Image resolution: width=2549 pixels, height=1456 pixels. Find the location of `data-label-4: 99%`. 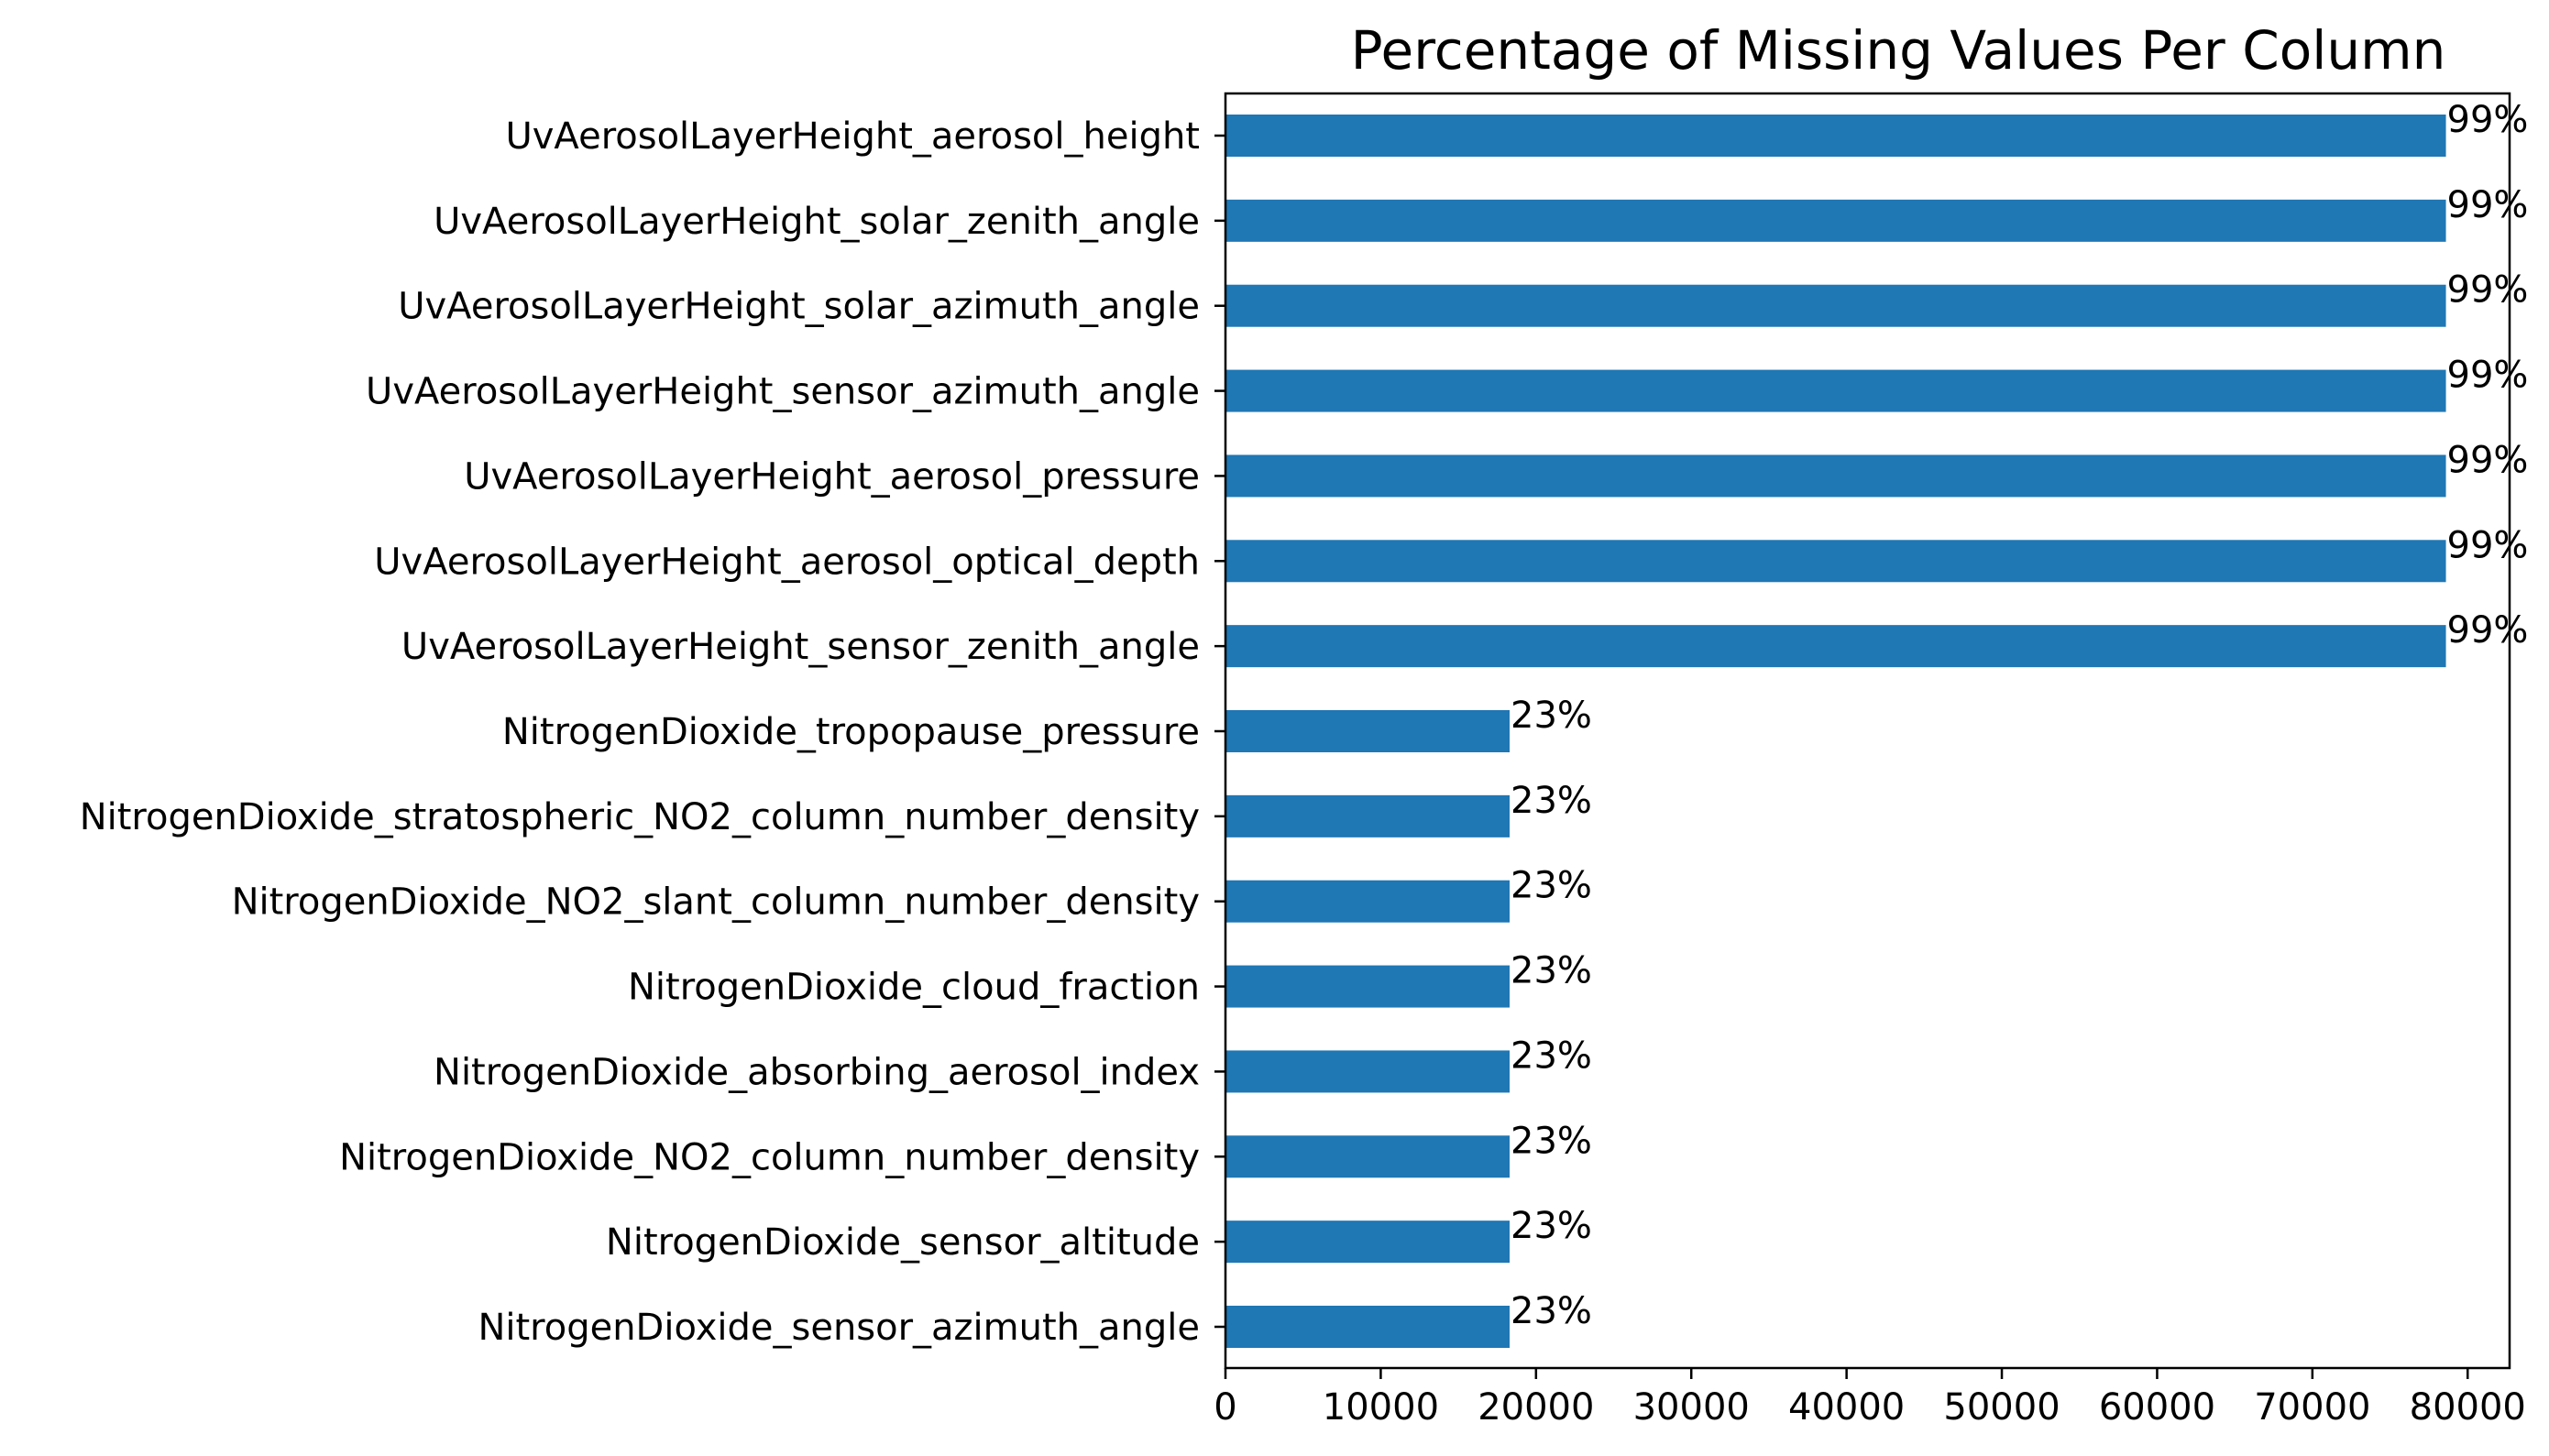

data-label-4: 99% is located at coordinates (2488, 460).